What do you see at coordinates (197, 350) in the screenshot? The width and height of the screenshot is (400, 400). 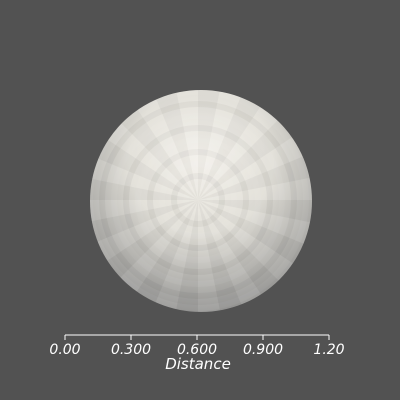 I see `scale-tick-label: 0.600` at bounding box center [197, 350].